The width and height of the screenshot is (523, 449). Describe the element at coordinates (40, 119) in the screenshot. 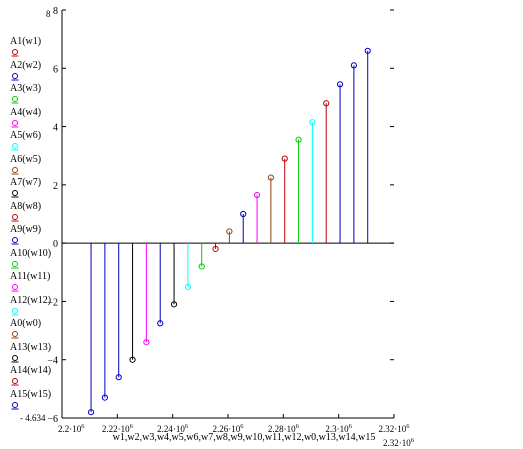

I see `legend-item: A4(w4)` at that location.